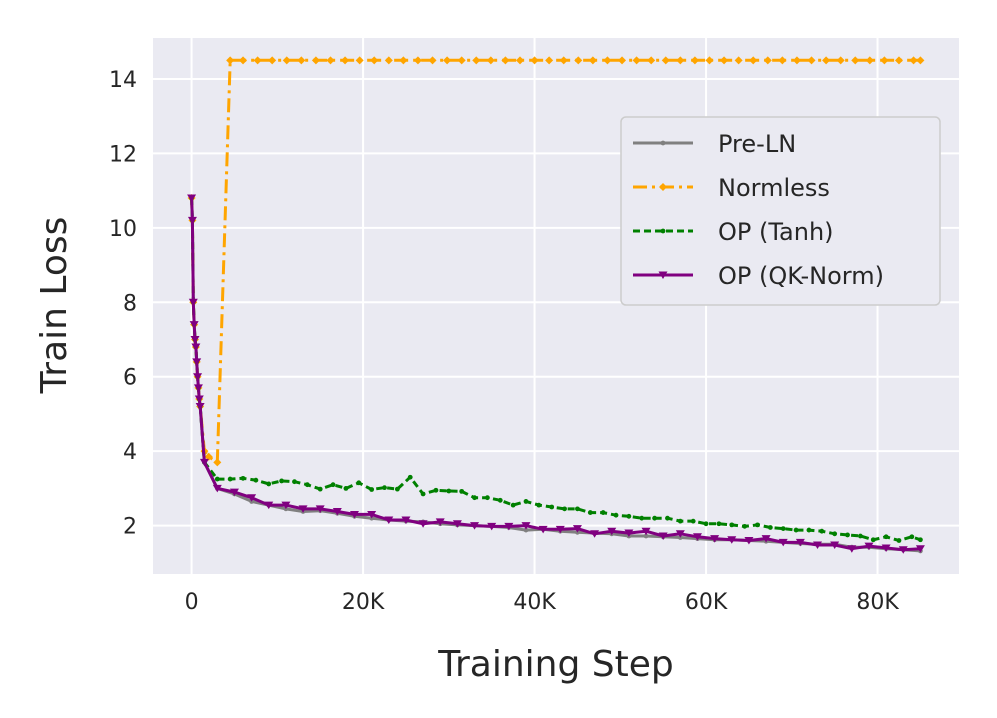 The image size is (997, 718). Describe the element at coordinates (363, 602) in the screenshot. I see `x-tick-label: 20K` at that location.